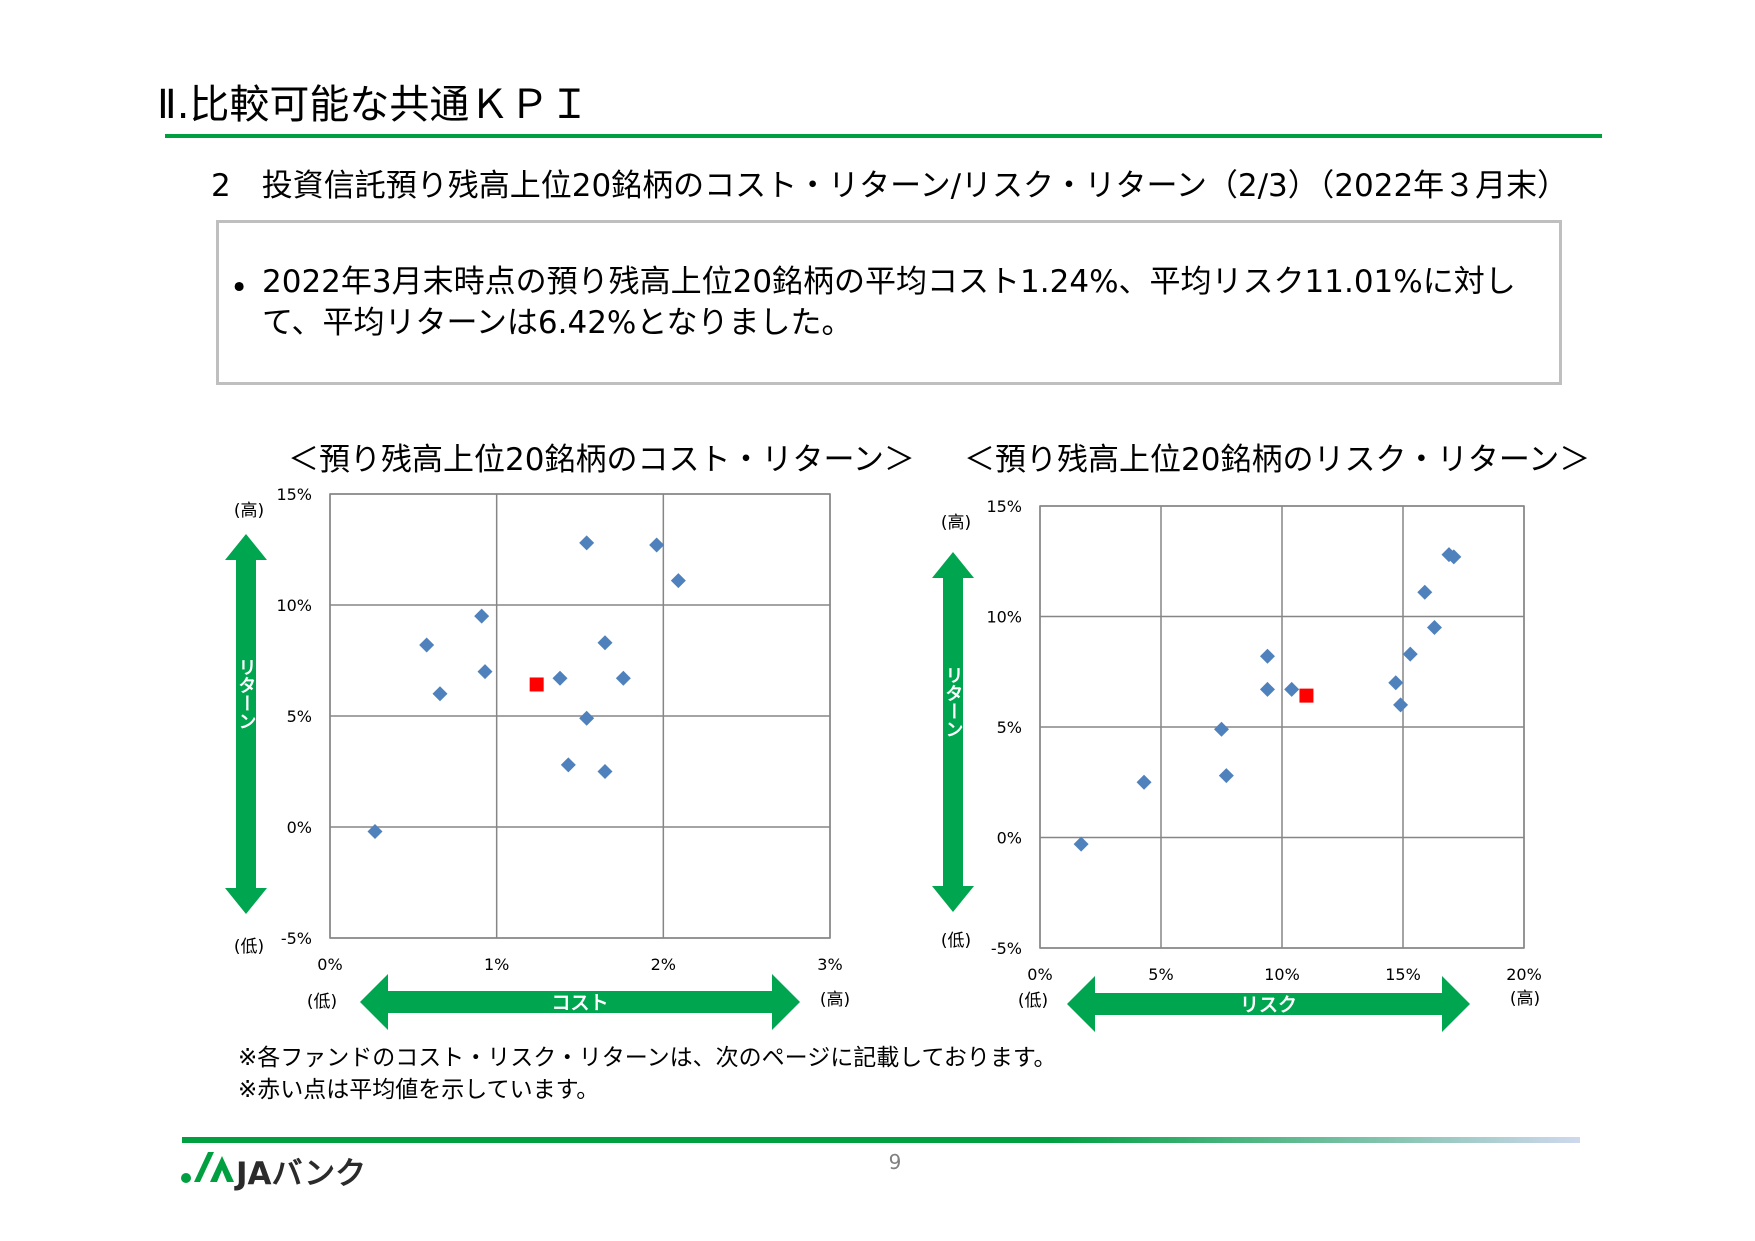  What do you see at coordinates (601, 460) in the screenshot?
I see `cost-return-chart-title: ＜預り残高上位20銘柄のコスト・リターン＞` at bounding box center [601, 460].